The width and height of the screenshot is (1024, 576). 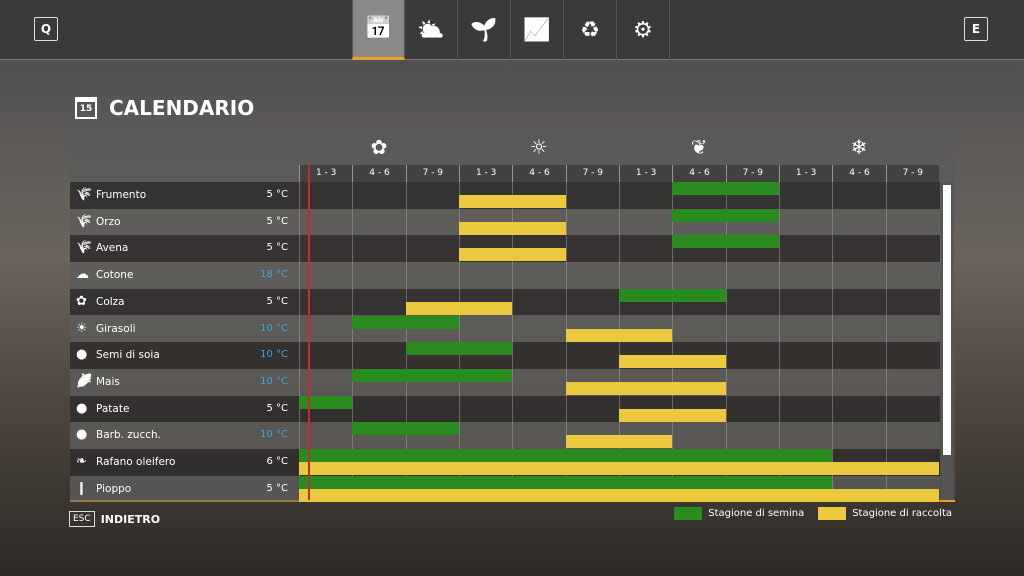 I want to click on crop-icon-semi-di-soia: ●, so click(x=82, y=355).